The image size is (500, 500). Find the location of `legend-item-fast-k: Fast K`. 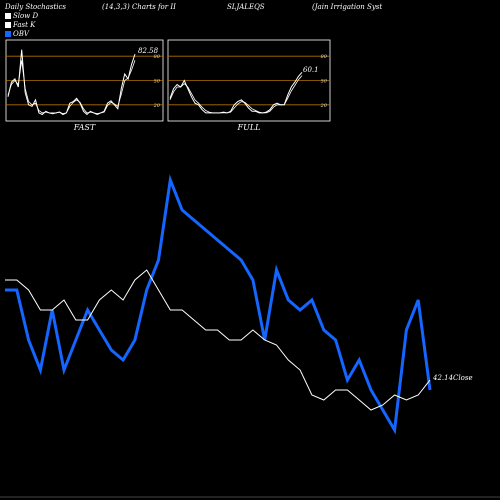

legend-item-fast-k: Fast K is located at coordinates (20, 25).